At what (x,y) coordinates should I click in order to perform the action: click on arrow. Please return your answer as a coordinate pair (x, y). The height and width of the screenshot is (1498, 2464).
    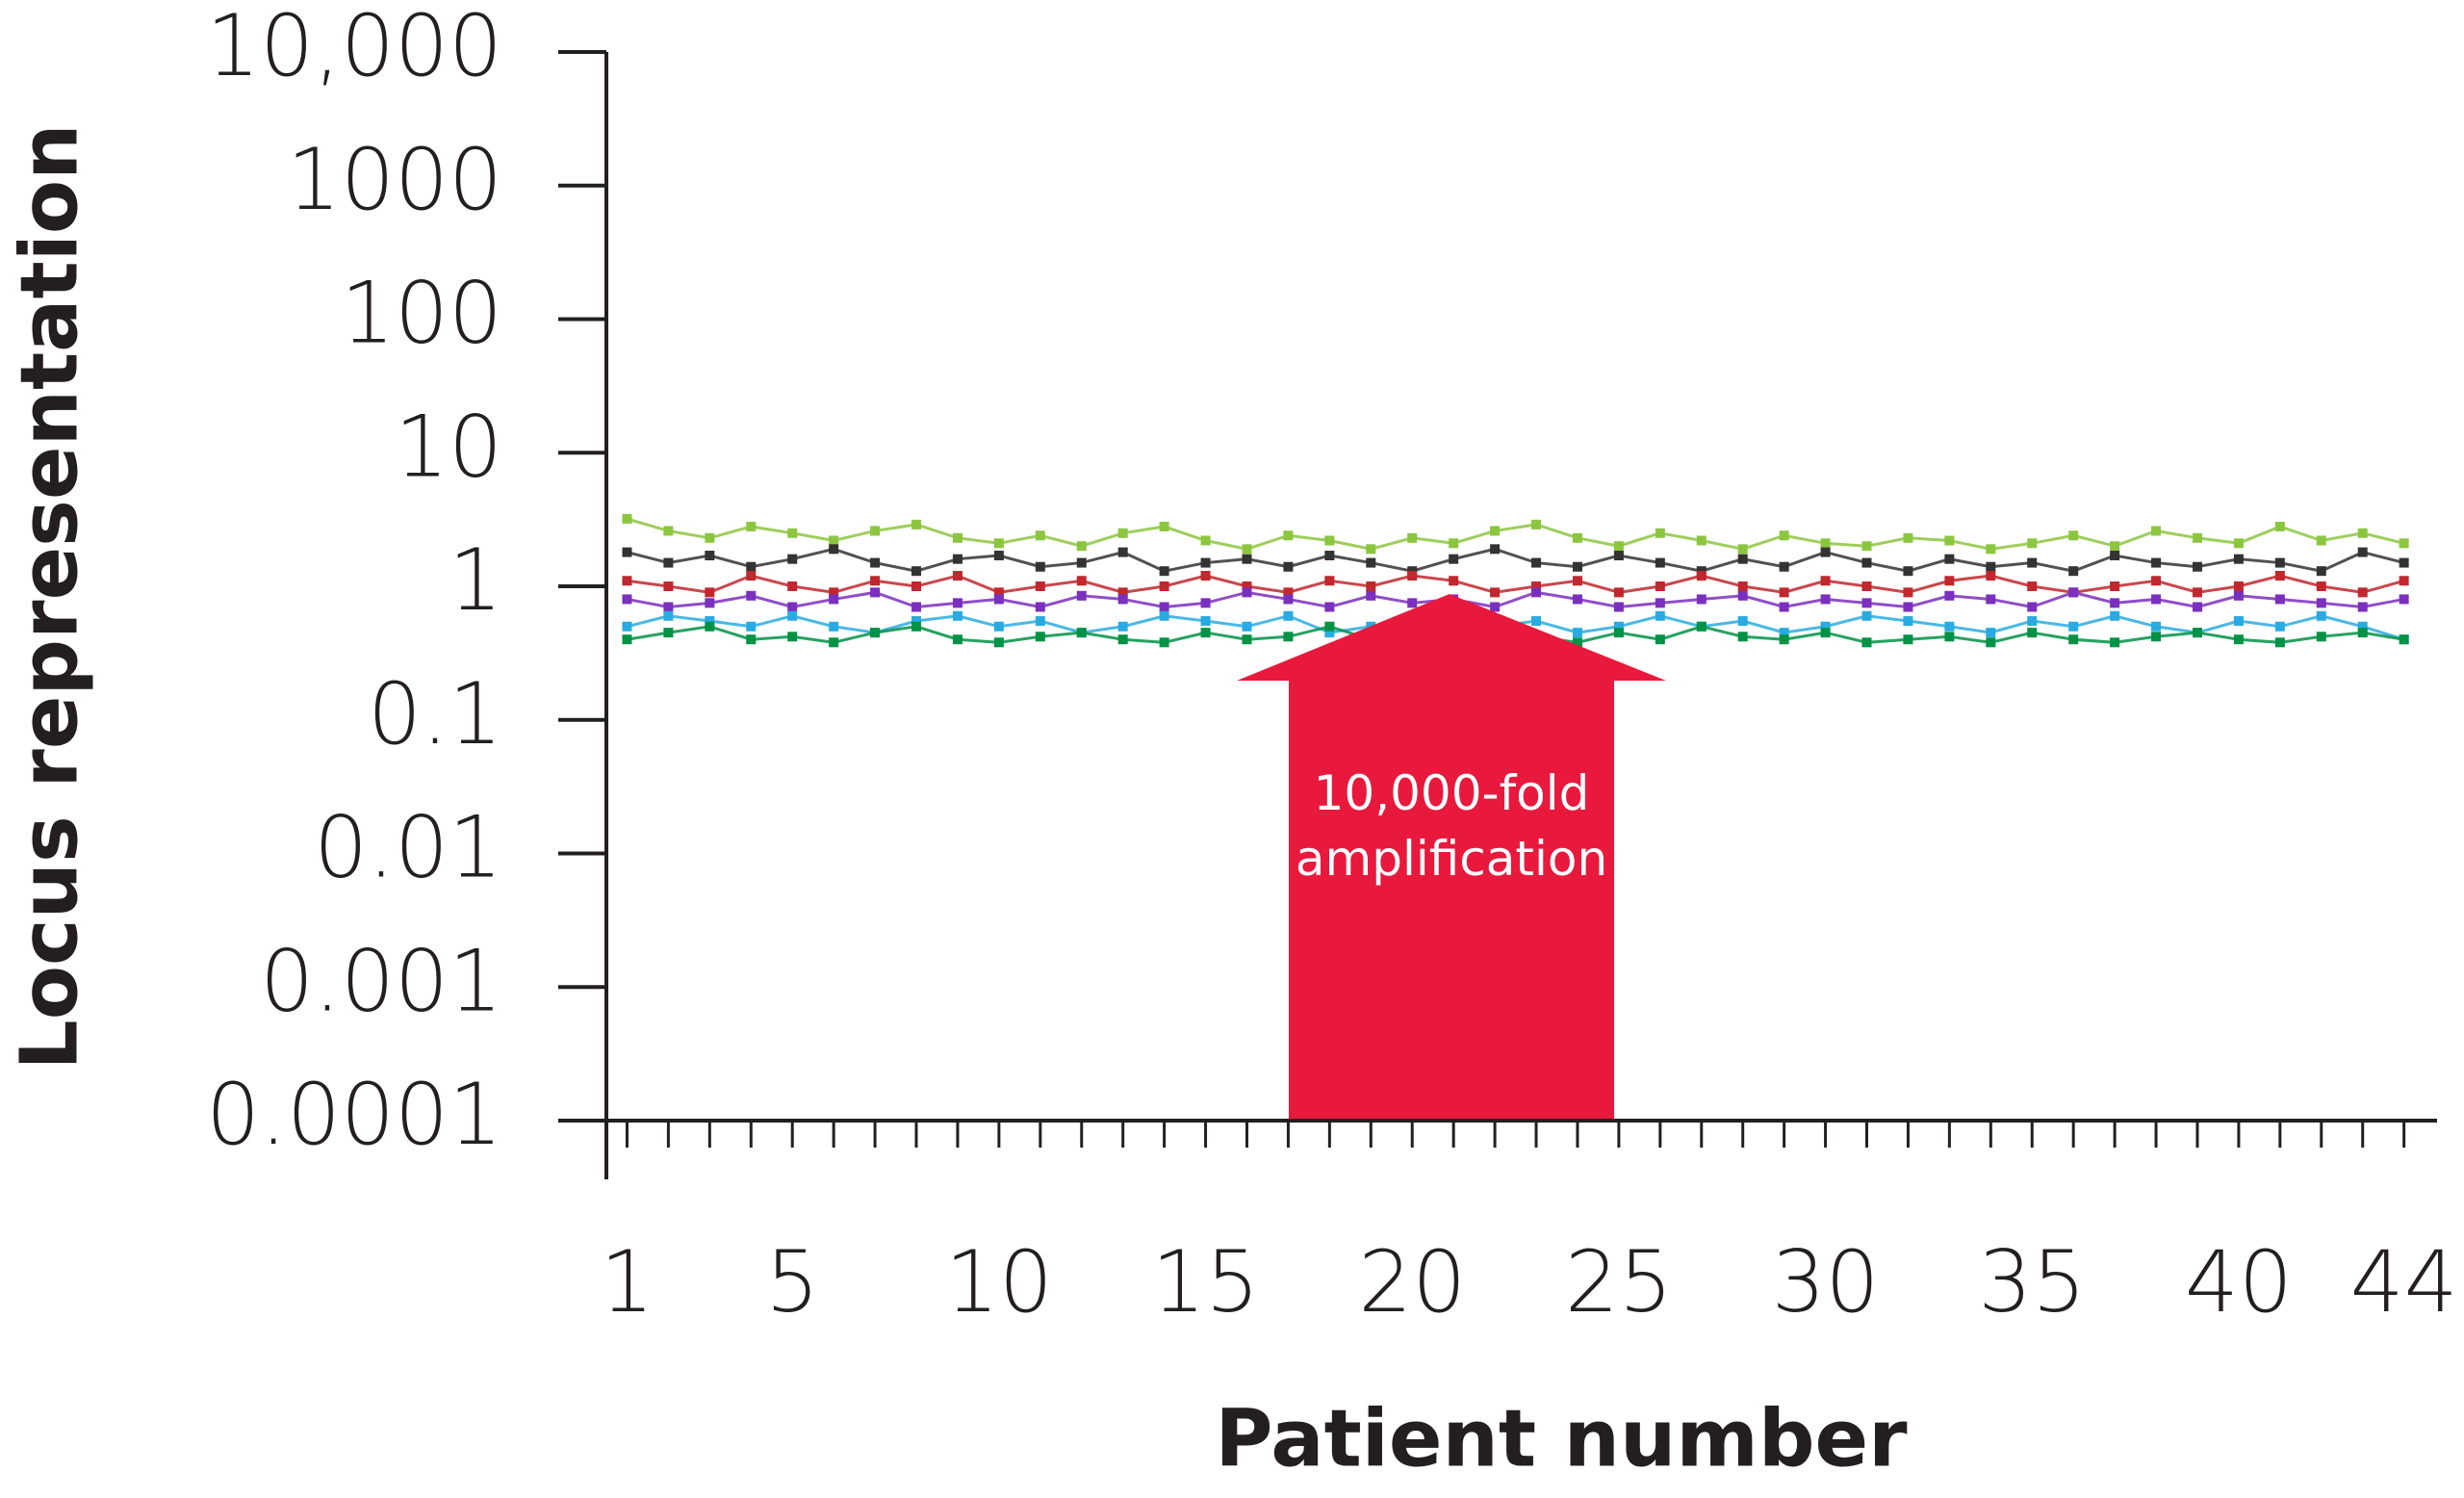
    Looking at the image, I should click on (1451, 857).